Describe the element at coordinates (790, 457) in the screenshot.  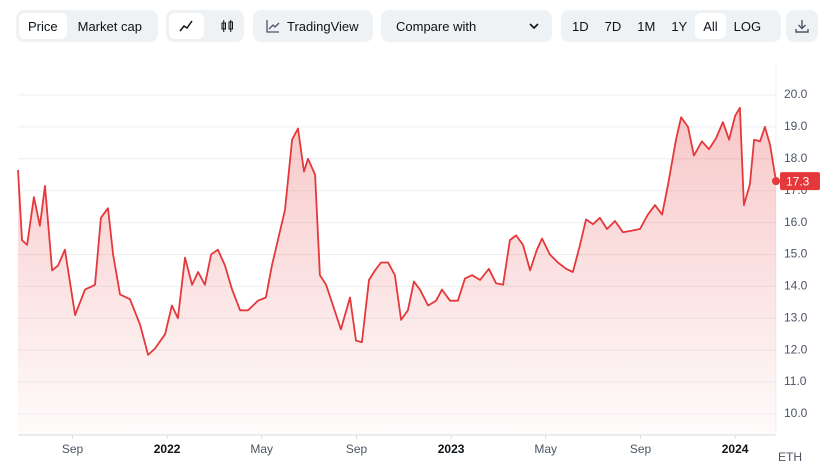
I see `unit-label: ETH` at that location.